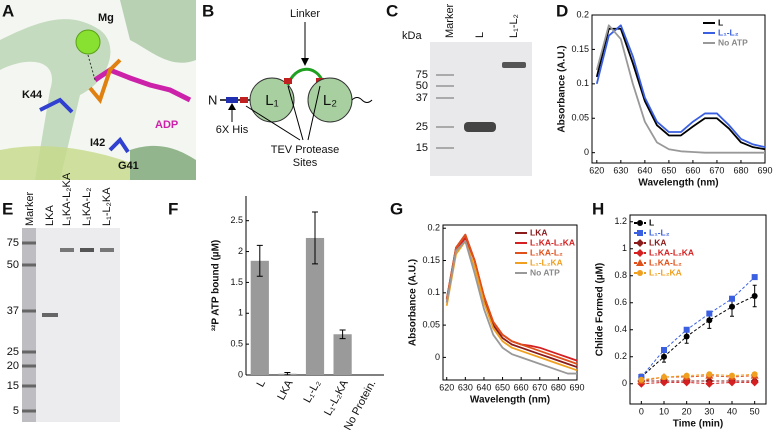 The image size is (774, 430). Describe the element at coordinates (305, 163) in the screenshot. I see `sites-label: Sites` at that location.